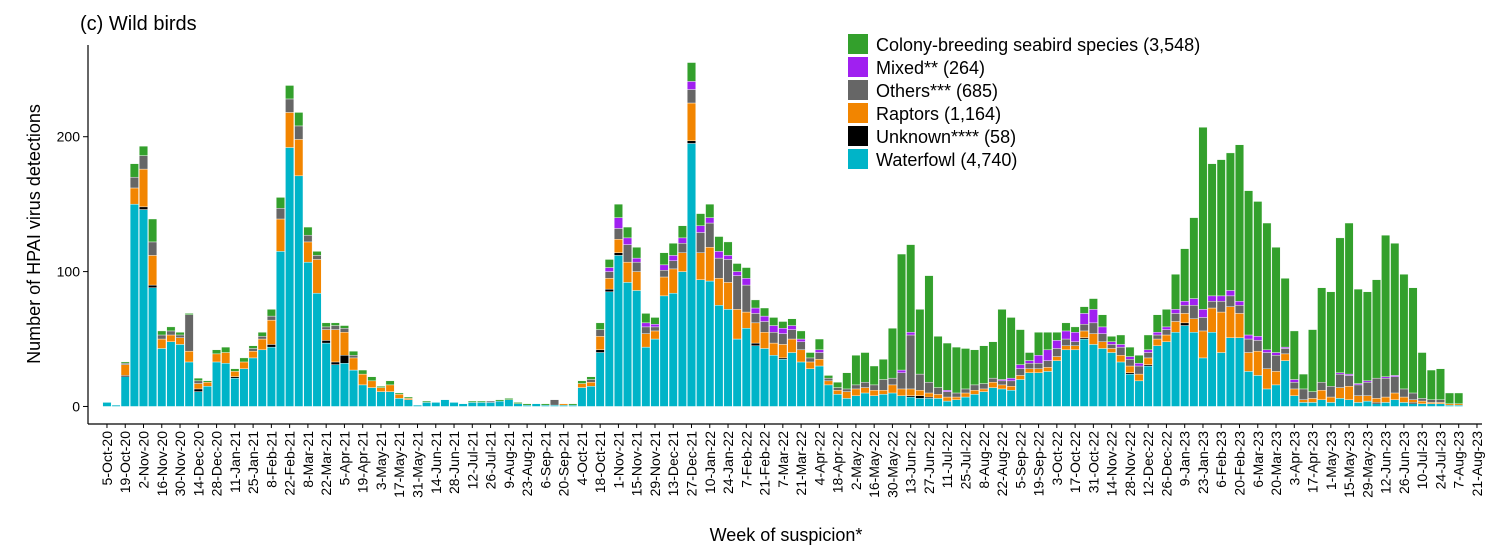 Image resolution: width=1486 pixels, height=548 pixels. I want to click on x-tick-label: 20-Feb-23, so click(1240, 463).